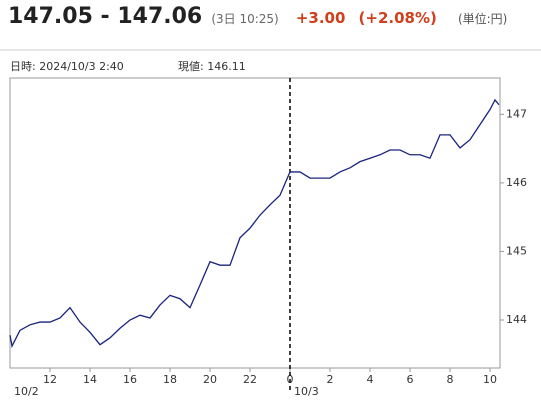 The height and width of the screenshot is (400, 541). I want to click on y-tick-label: 144, so click(516, 319).